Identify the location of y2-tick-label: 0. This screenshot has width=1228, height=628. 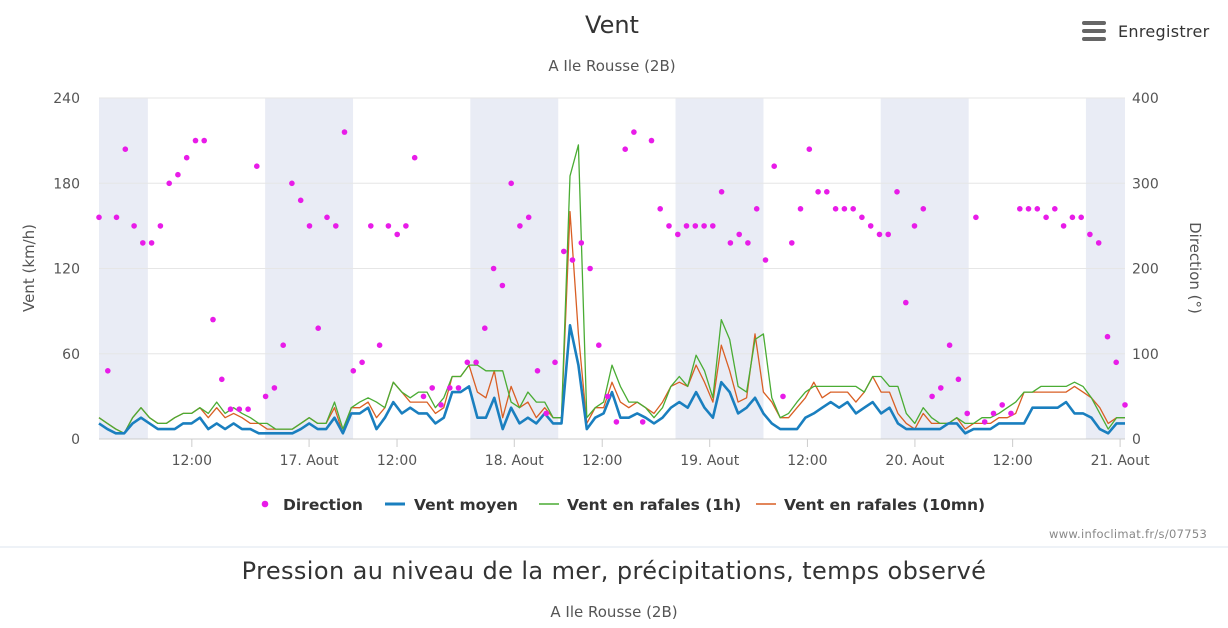
(1136, 440).